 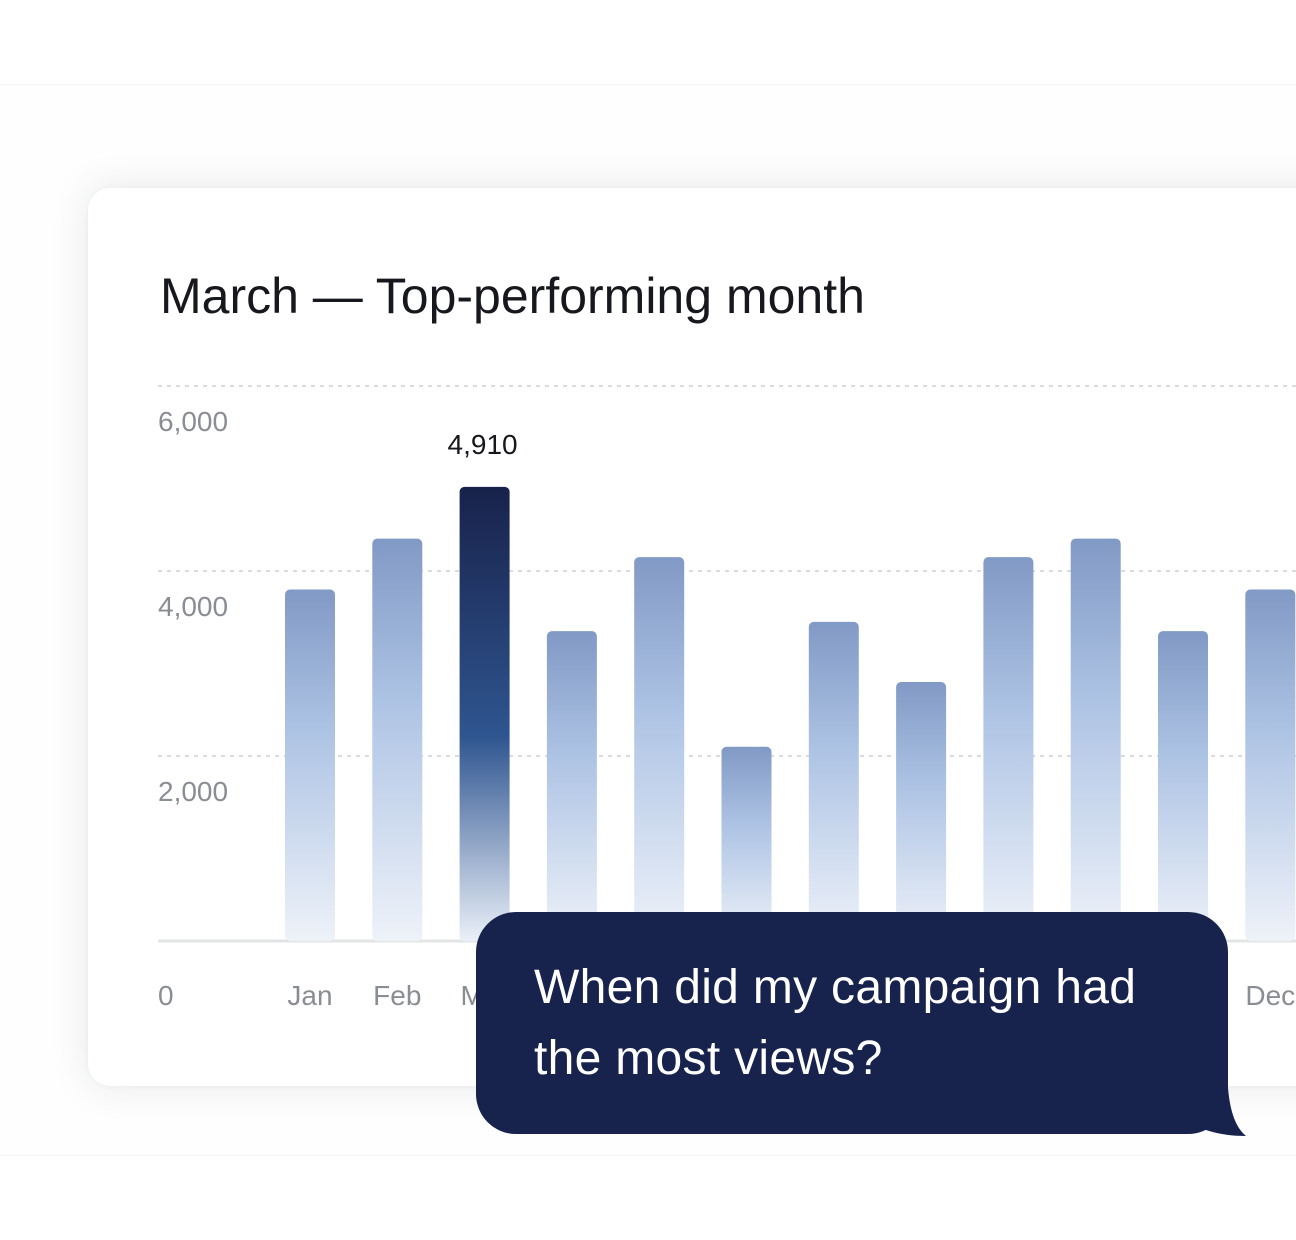 I want to click on y-axis-ticks: 0 2,000 4,000 6,000, so click(x=193, y=708).